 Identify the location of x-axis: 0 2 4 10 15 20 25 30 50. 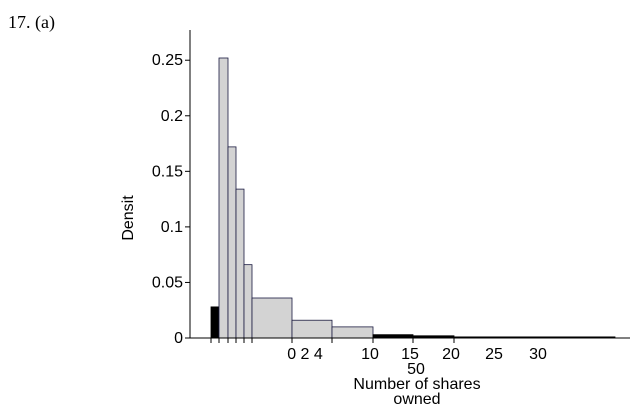
(410, 357).